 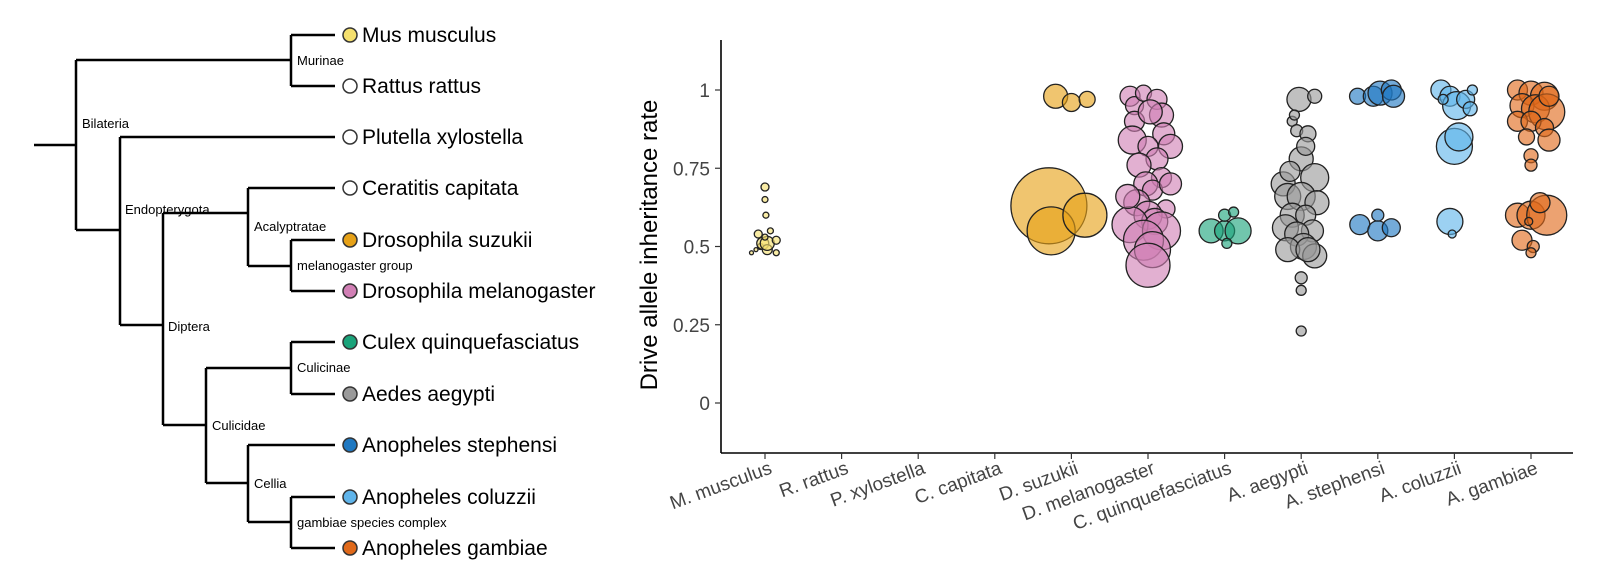 What do you see at coordinates (238, 425) in the screenshot?
I see `clade-label-culicidae: Culicidae` at bounding box center [238, 425].